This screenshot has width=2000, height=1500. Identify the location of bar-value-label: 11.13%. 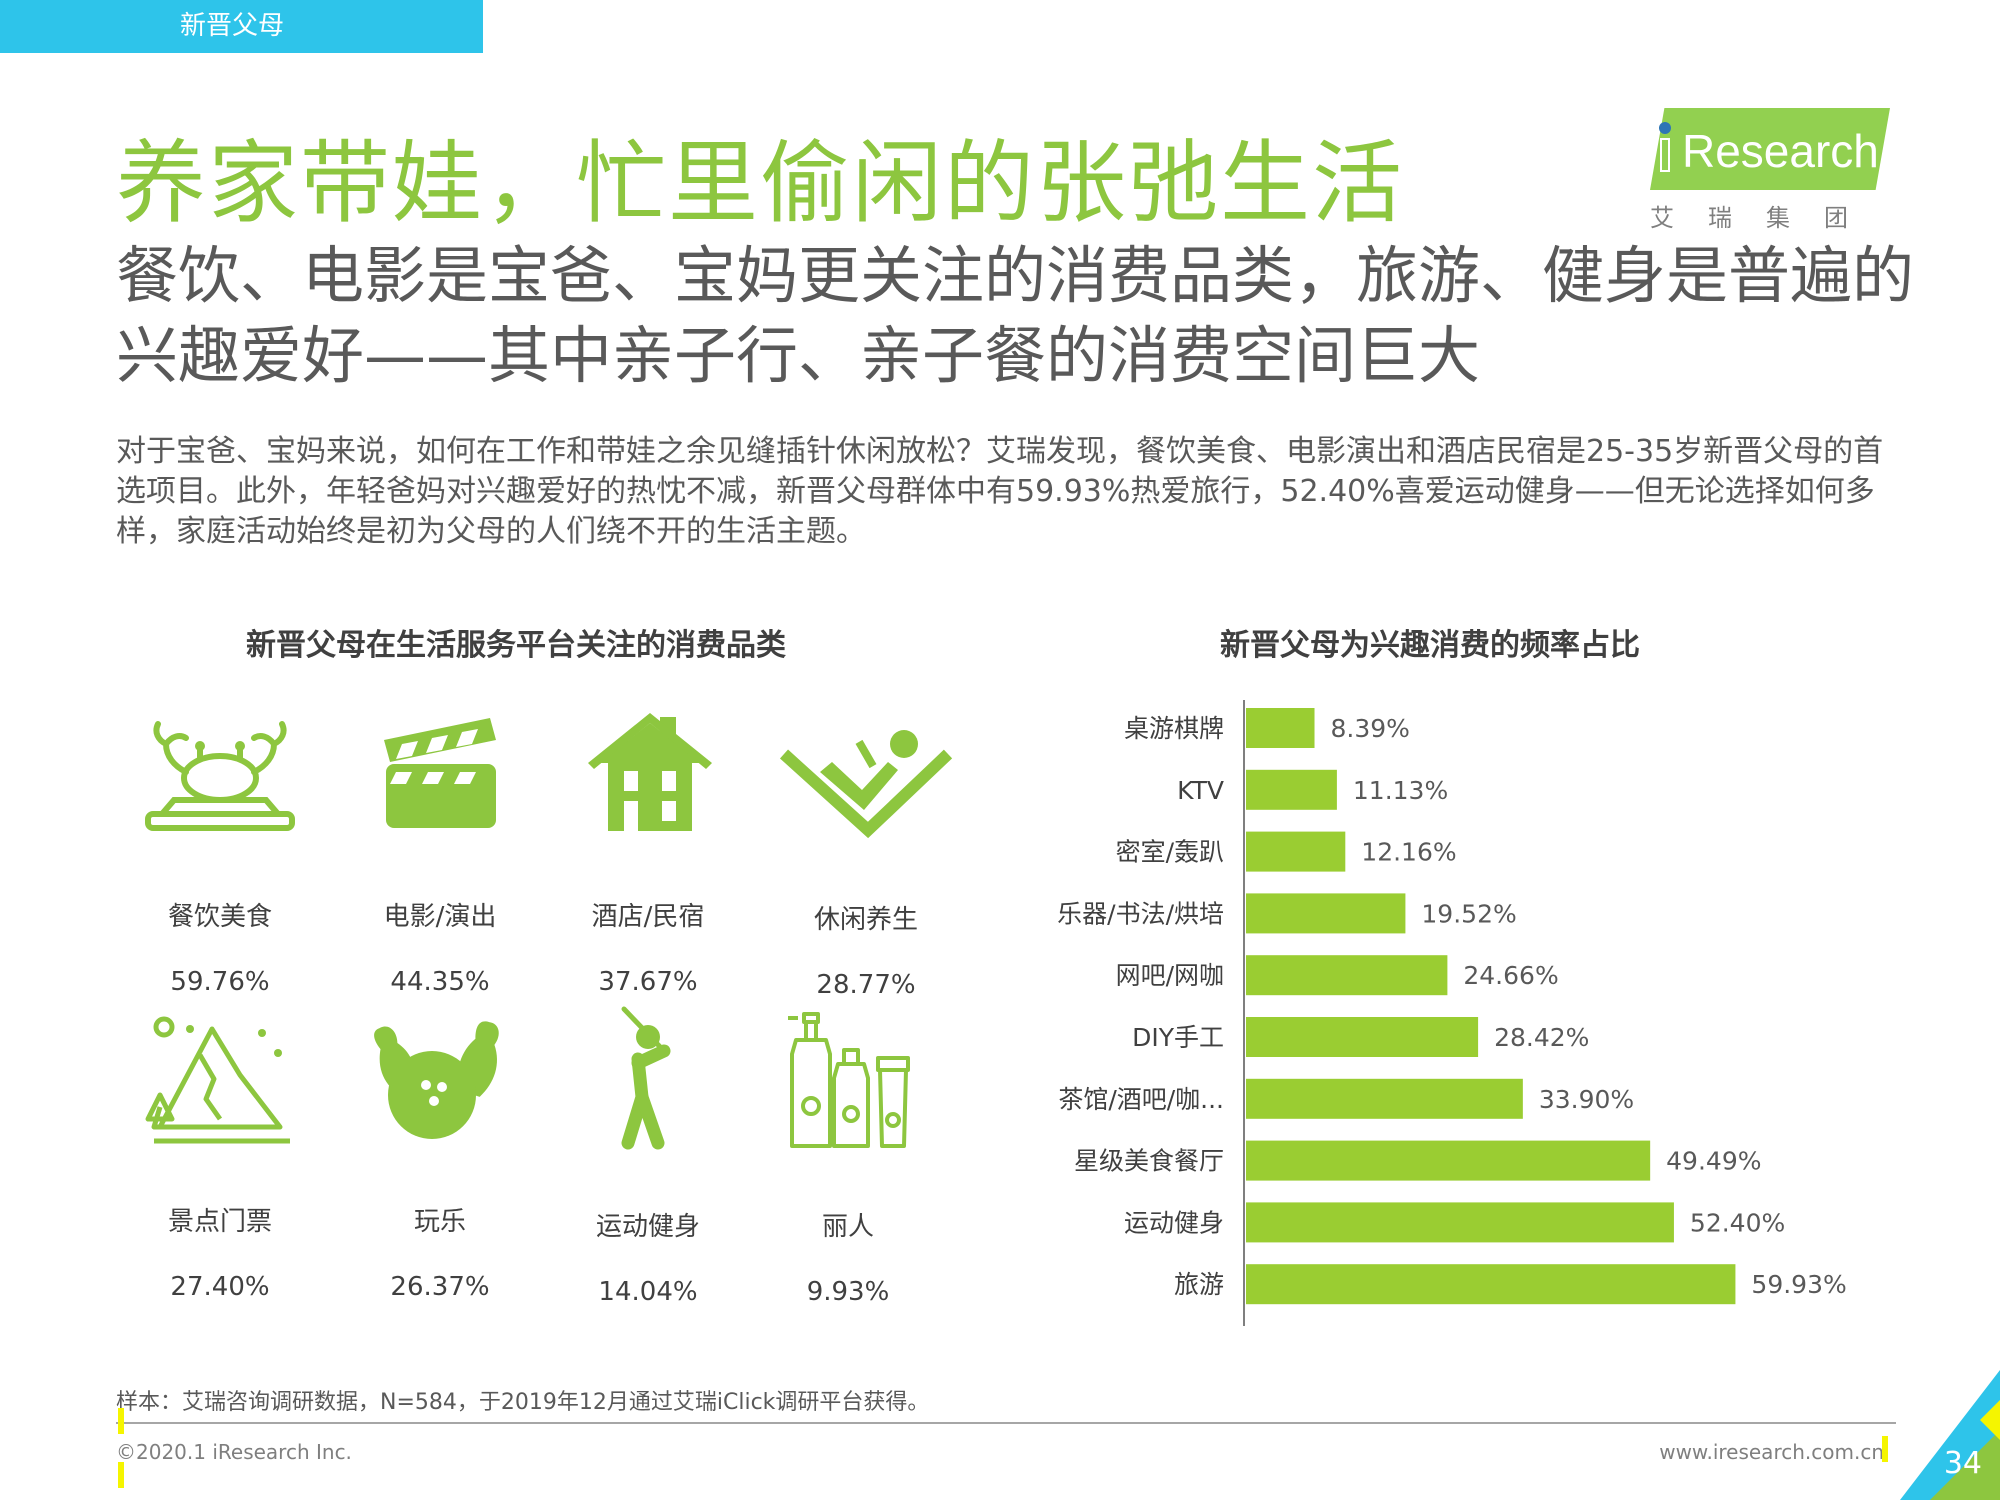
(1400, 790).